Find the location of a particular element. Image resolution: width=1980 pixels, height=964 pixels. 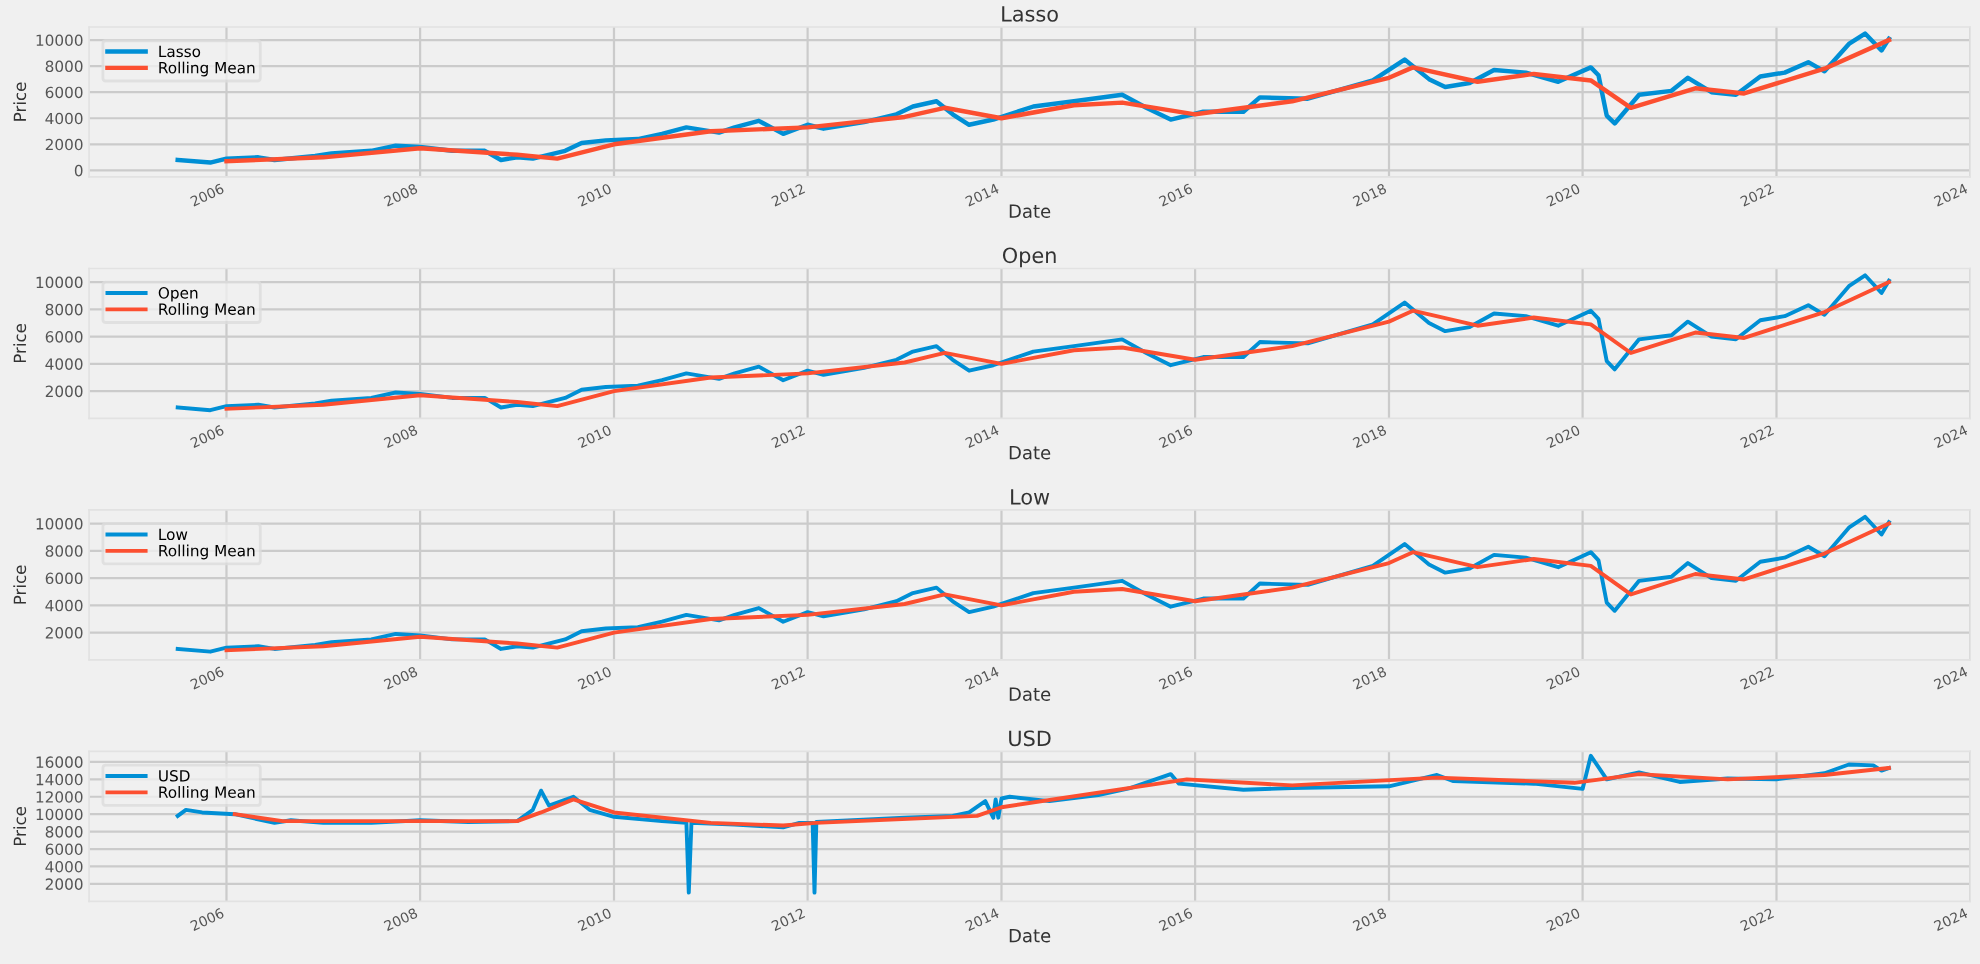

chart-title: Low is located at coordinates (1030, 497).